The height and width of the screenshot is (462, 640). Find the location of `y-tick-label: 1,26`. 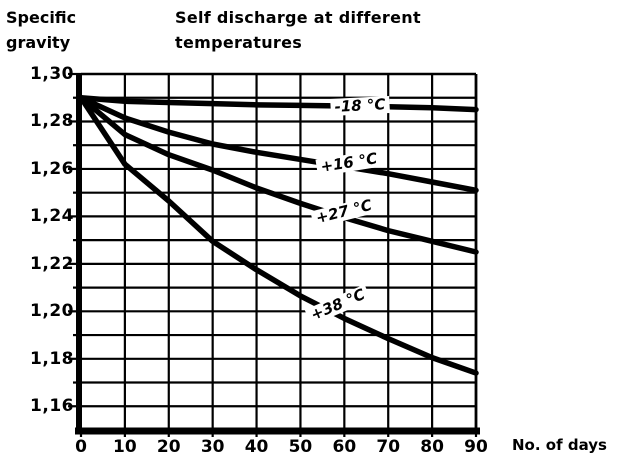

y-tick-label: 1,26 is located at coordinates (52, 168).